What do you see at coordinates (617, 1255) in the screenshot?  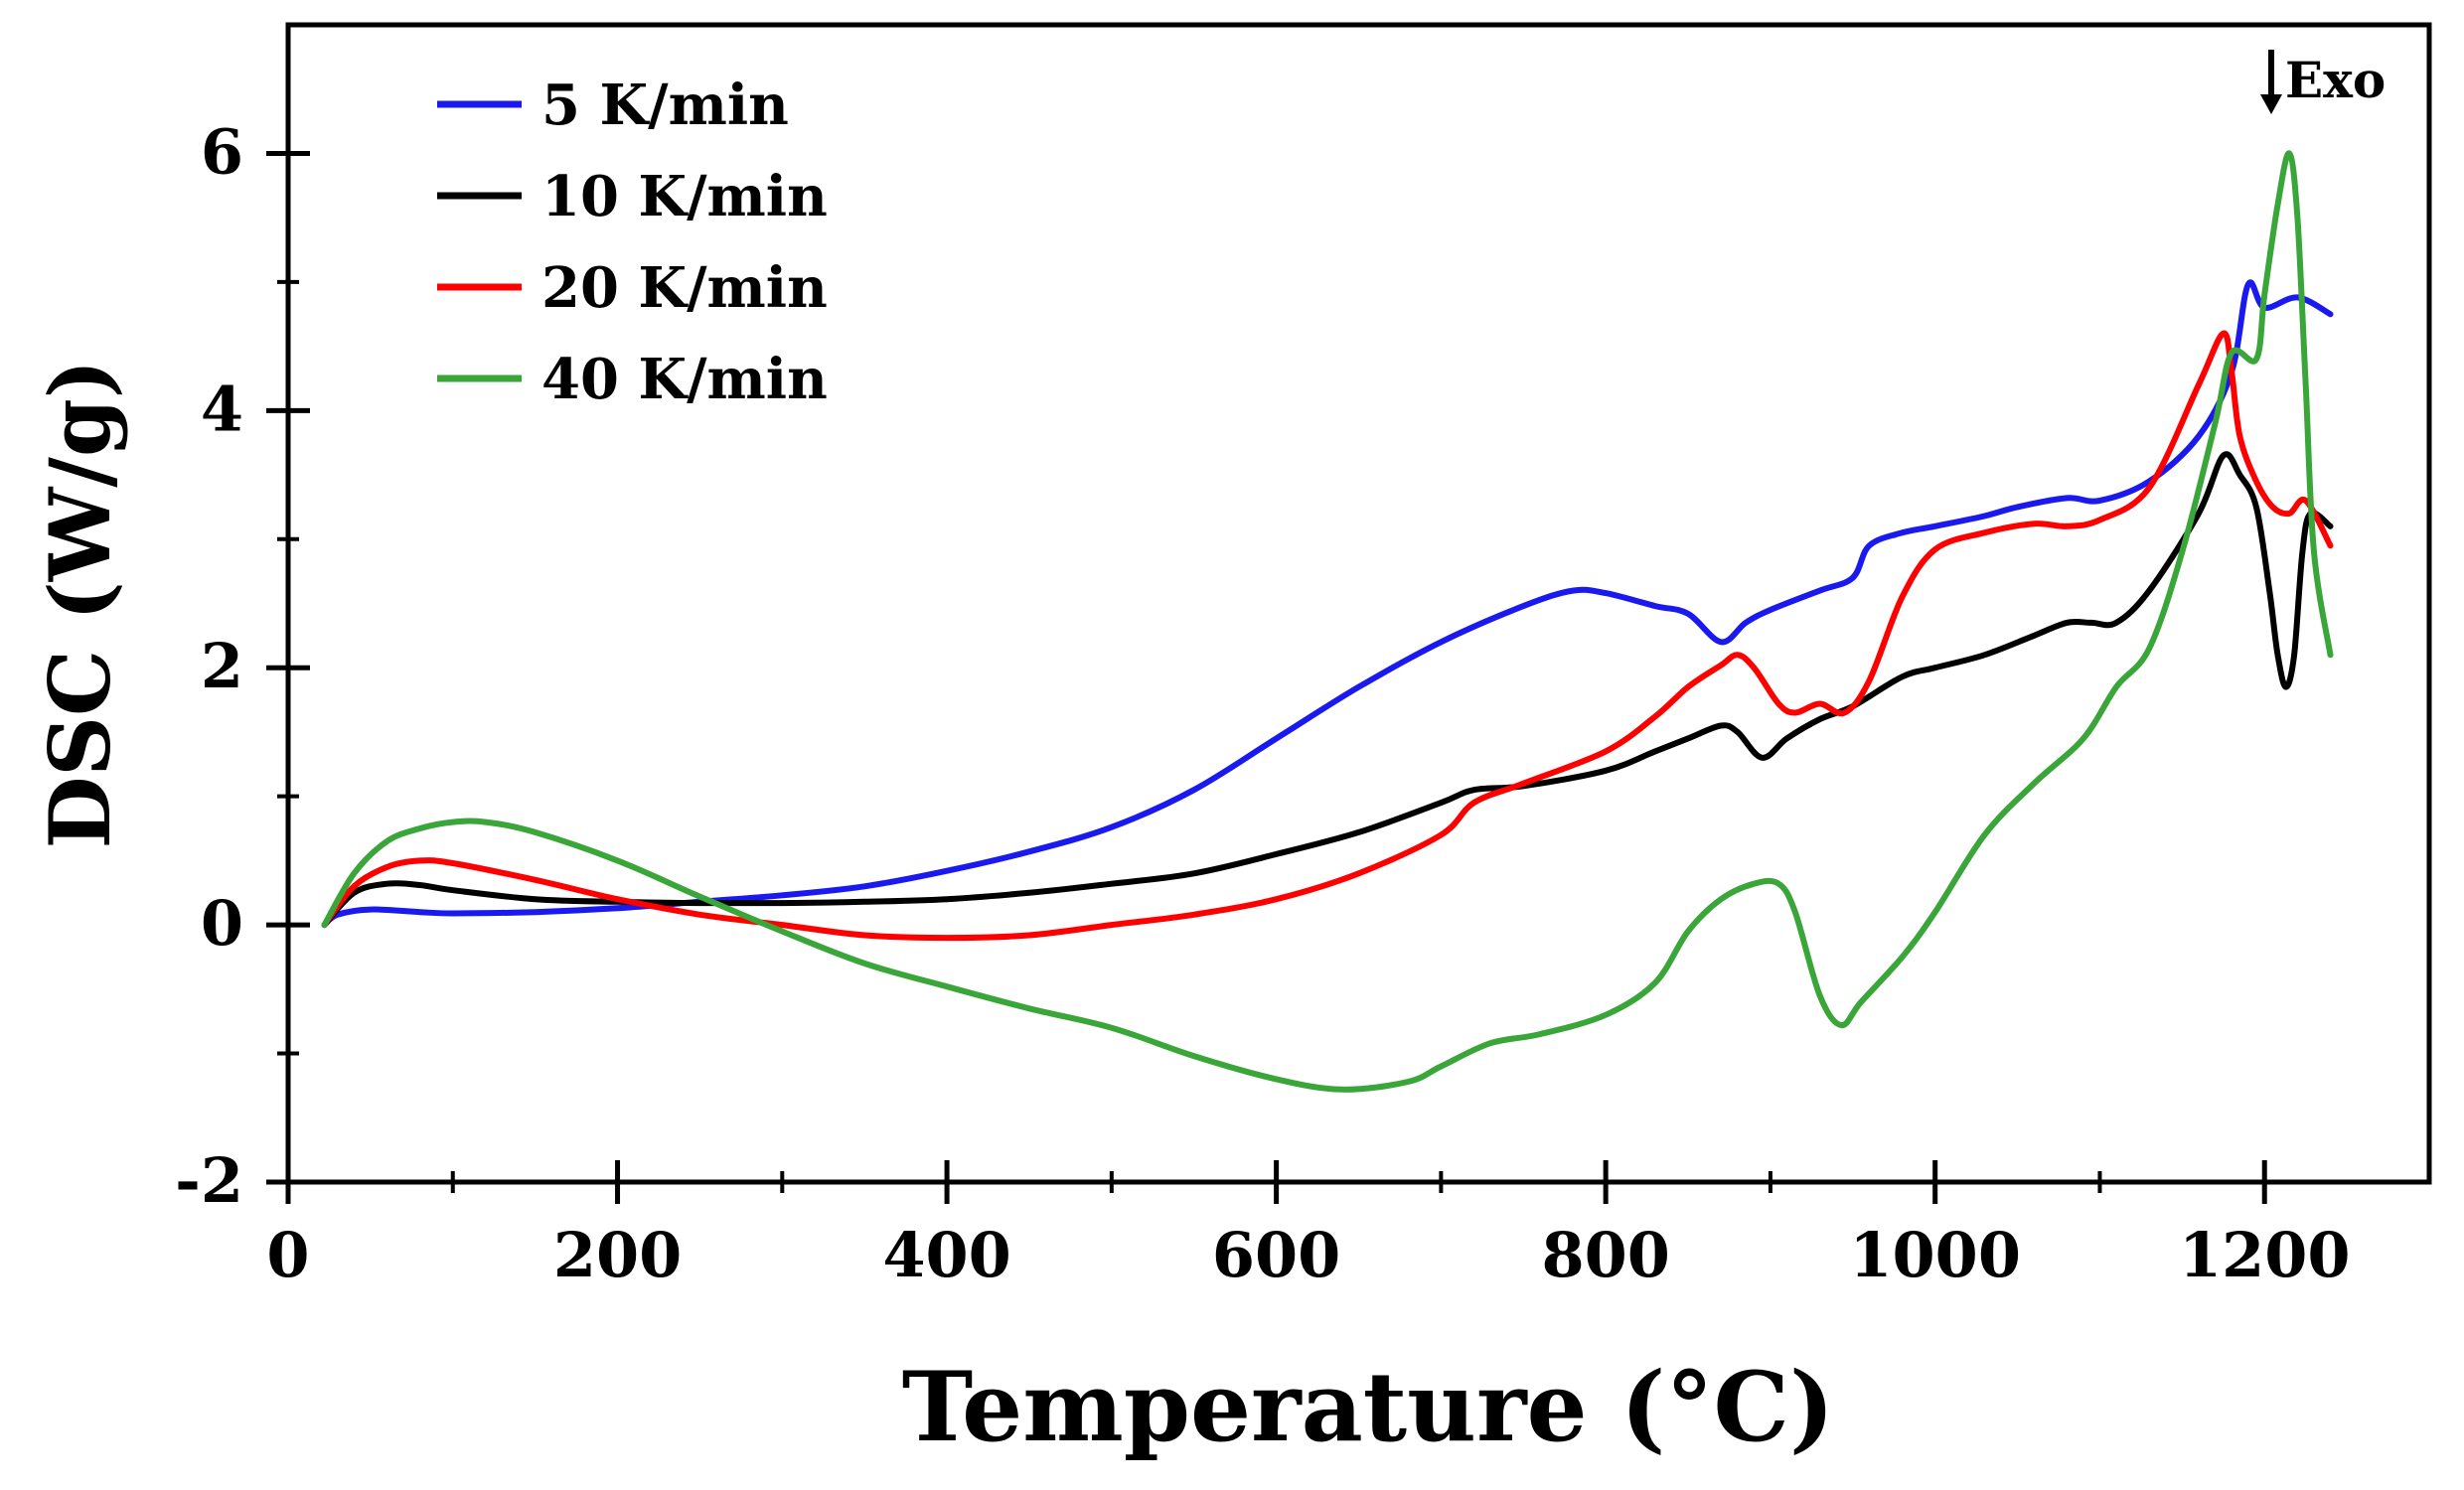 I see `x-tick-label: 200` at bounding box center [617, 1255].